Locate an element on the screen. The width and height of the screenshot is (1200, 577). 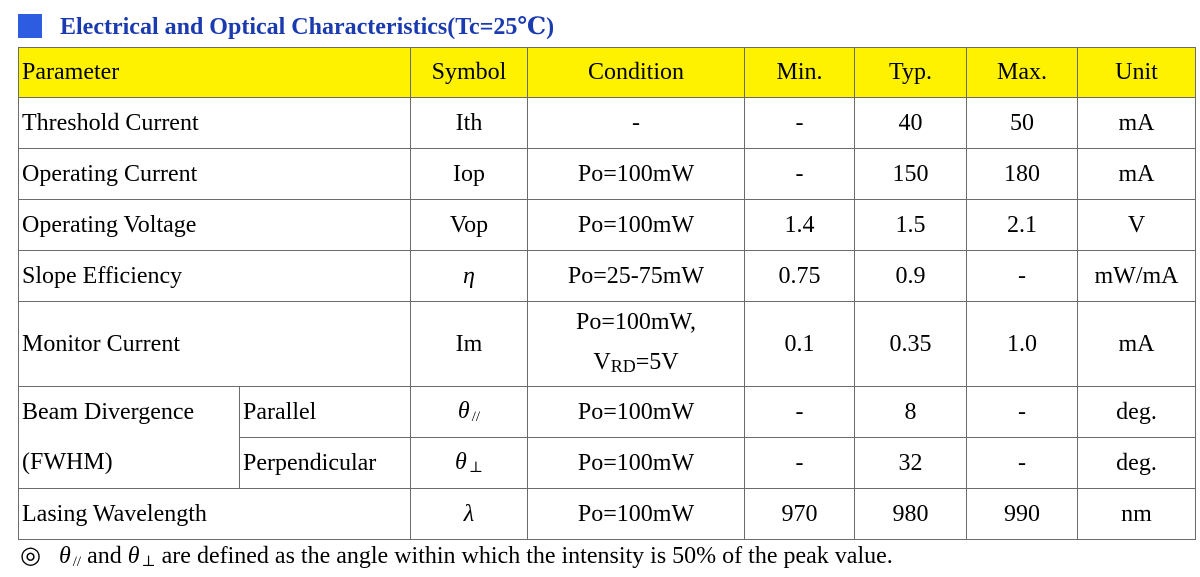
cell-parameter: Beam Divergence is located at coordinates (129, 412).